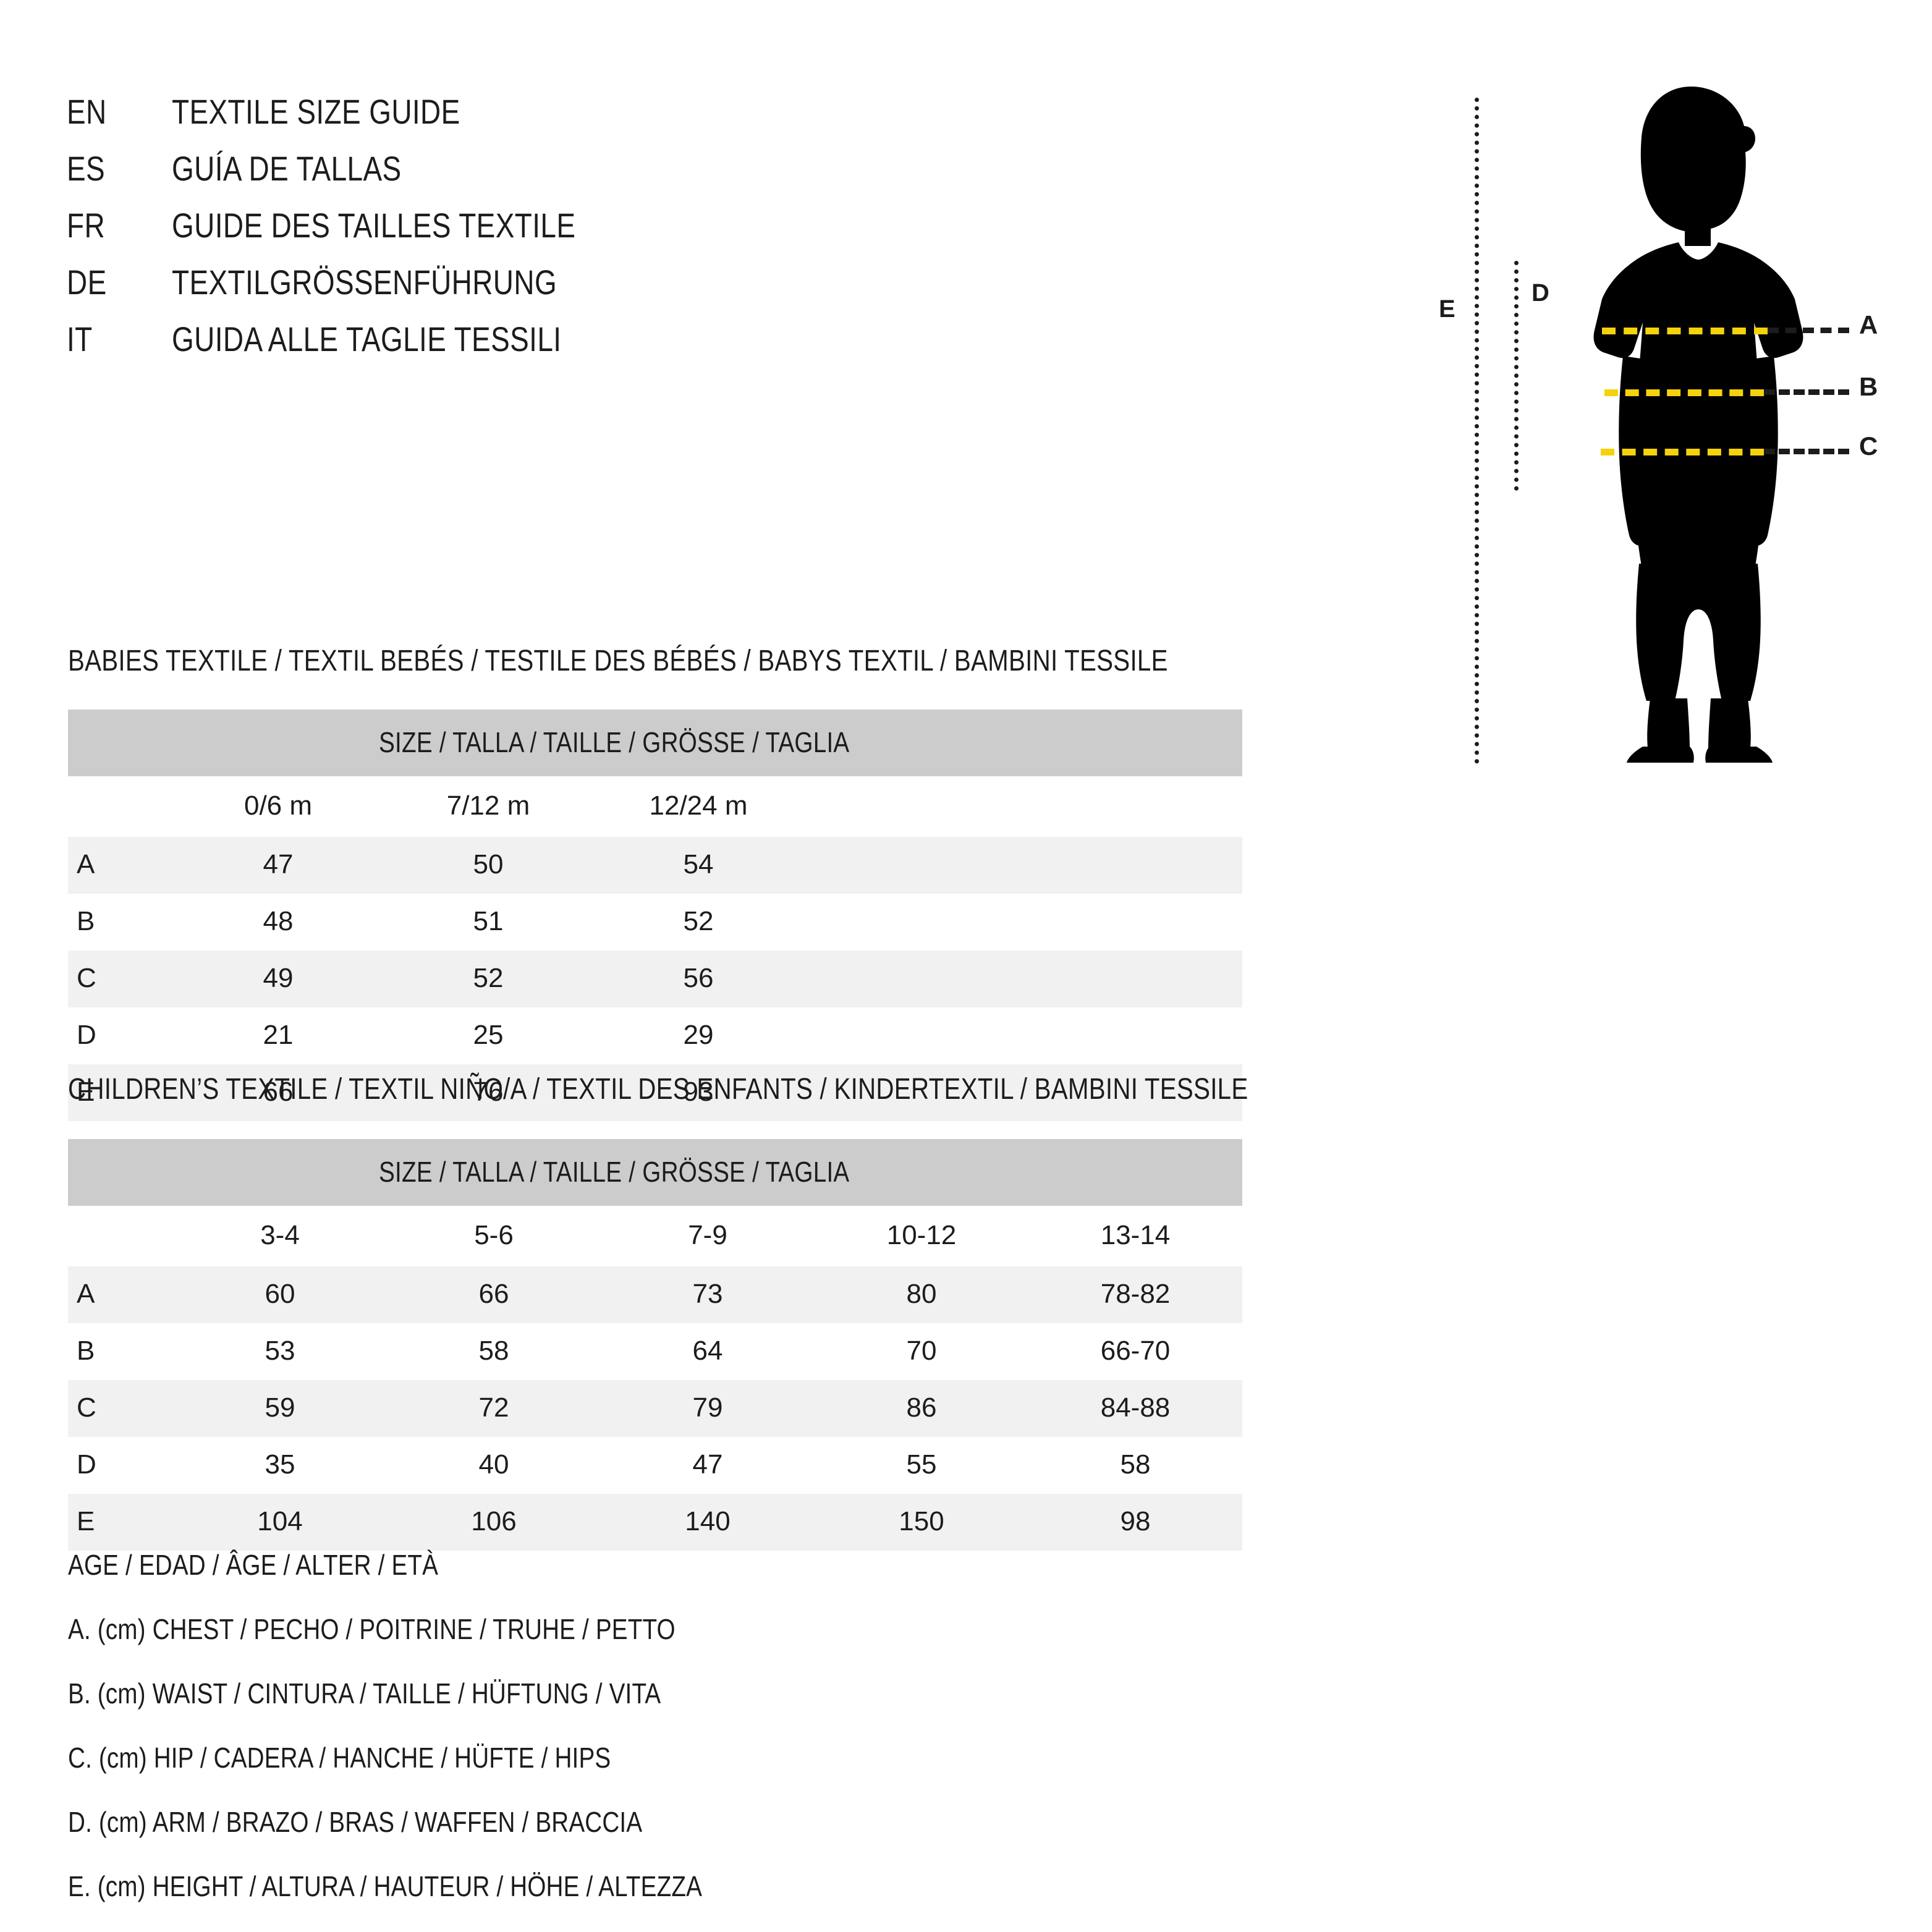  What do you see at coordinates (921, 1351) in the screenshot?
I see `children-cell-b-3: 70` at bounding box center [921, 1351].